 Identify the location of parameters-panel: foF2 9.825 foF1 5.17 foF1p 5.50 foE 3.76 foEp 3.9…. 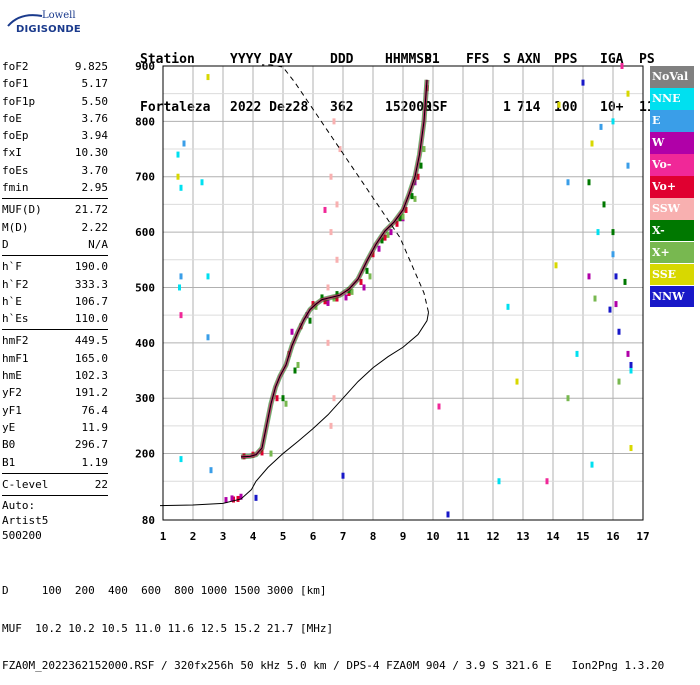
(55, 300).